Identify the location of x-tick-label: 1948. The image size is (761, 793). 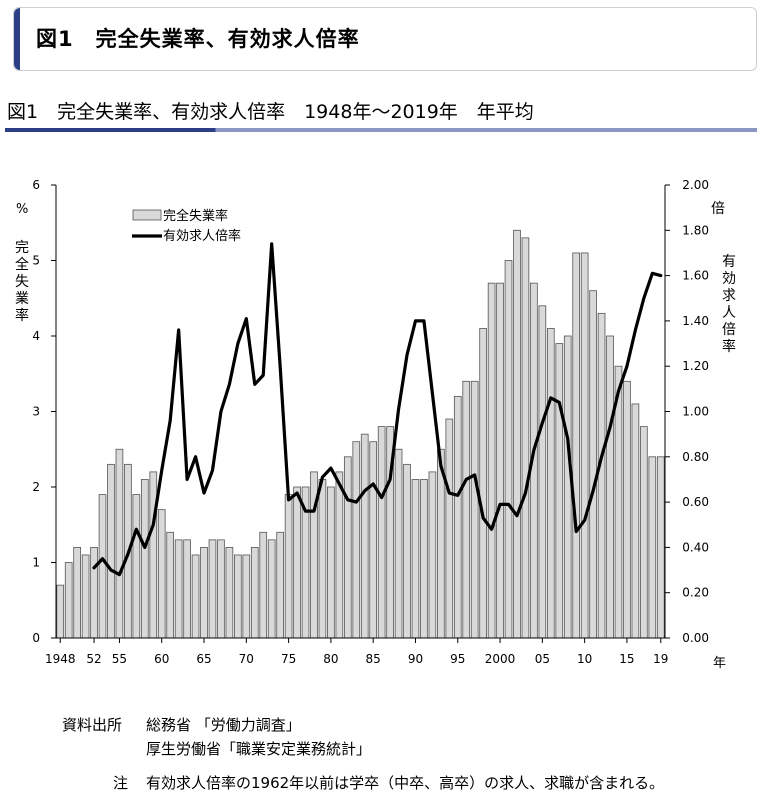
(60, 659).